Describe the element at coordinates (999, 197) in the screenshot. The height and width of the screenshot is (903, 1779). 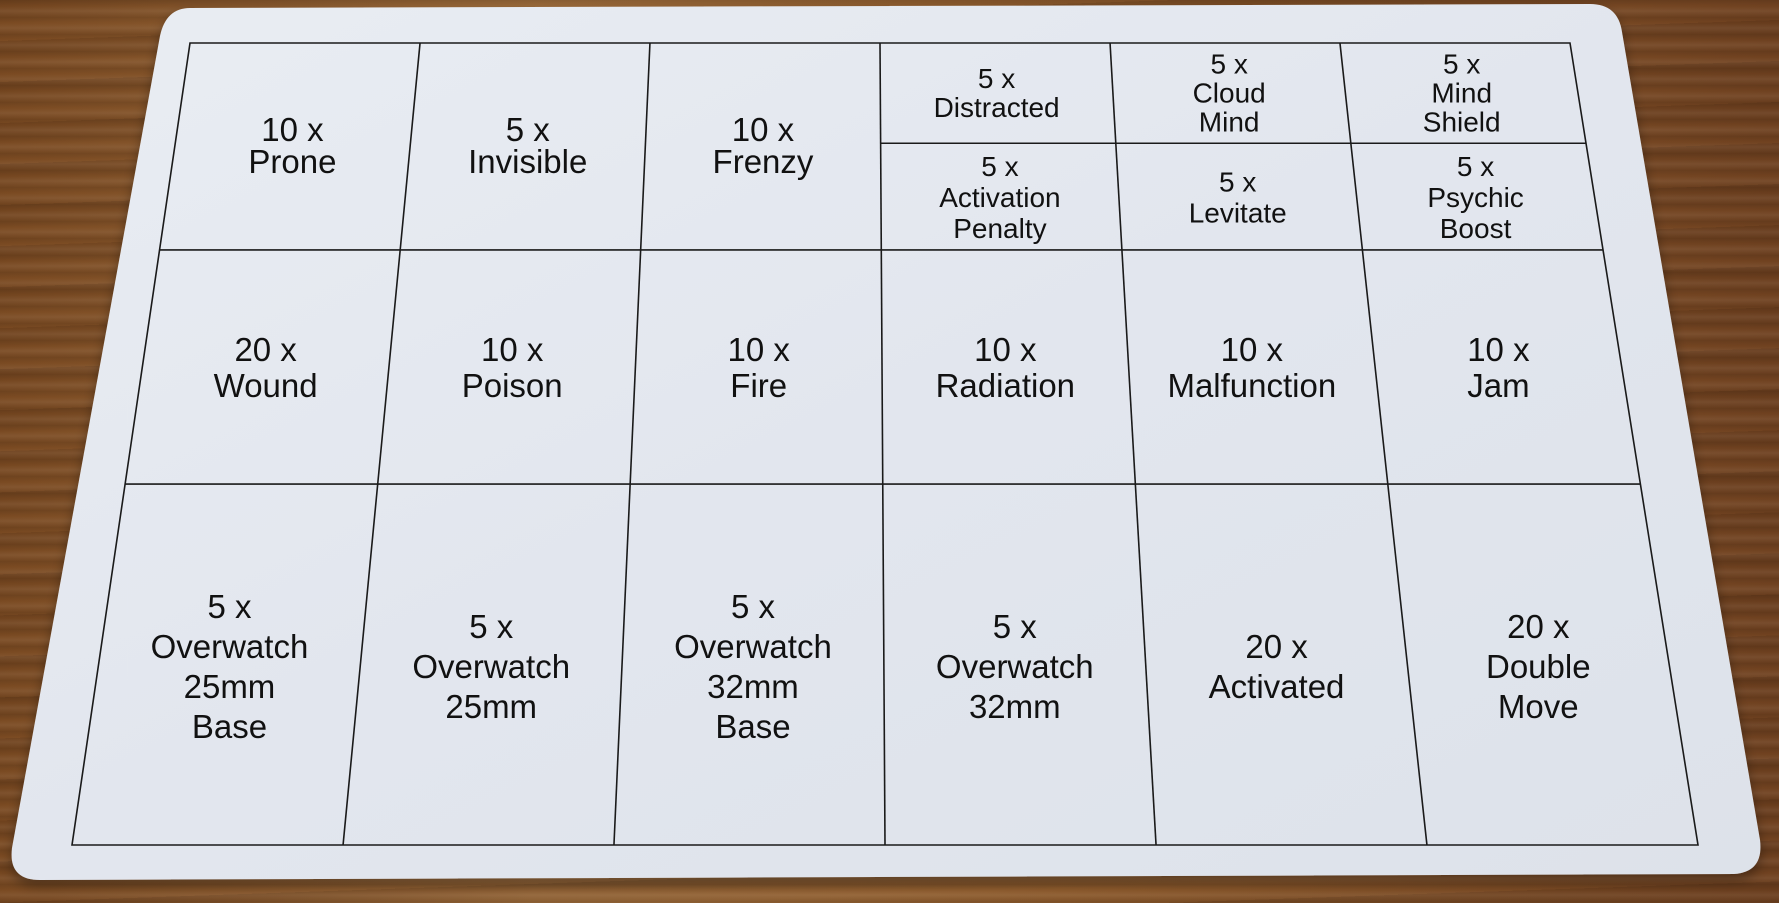
I see `token-activation-penalty-label: Activation` at that location.